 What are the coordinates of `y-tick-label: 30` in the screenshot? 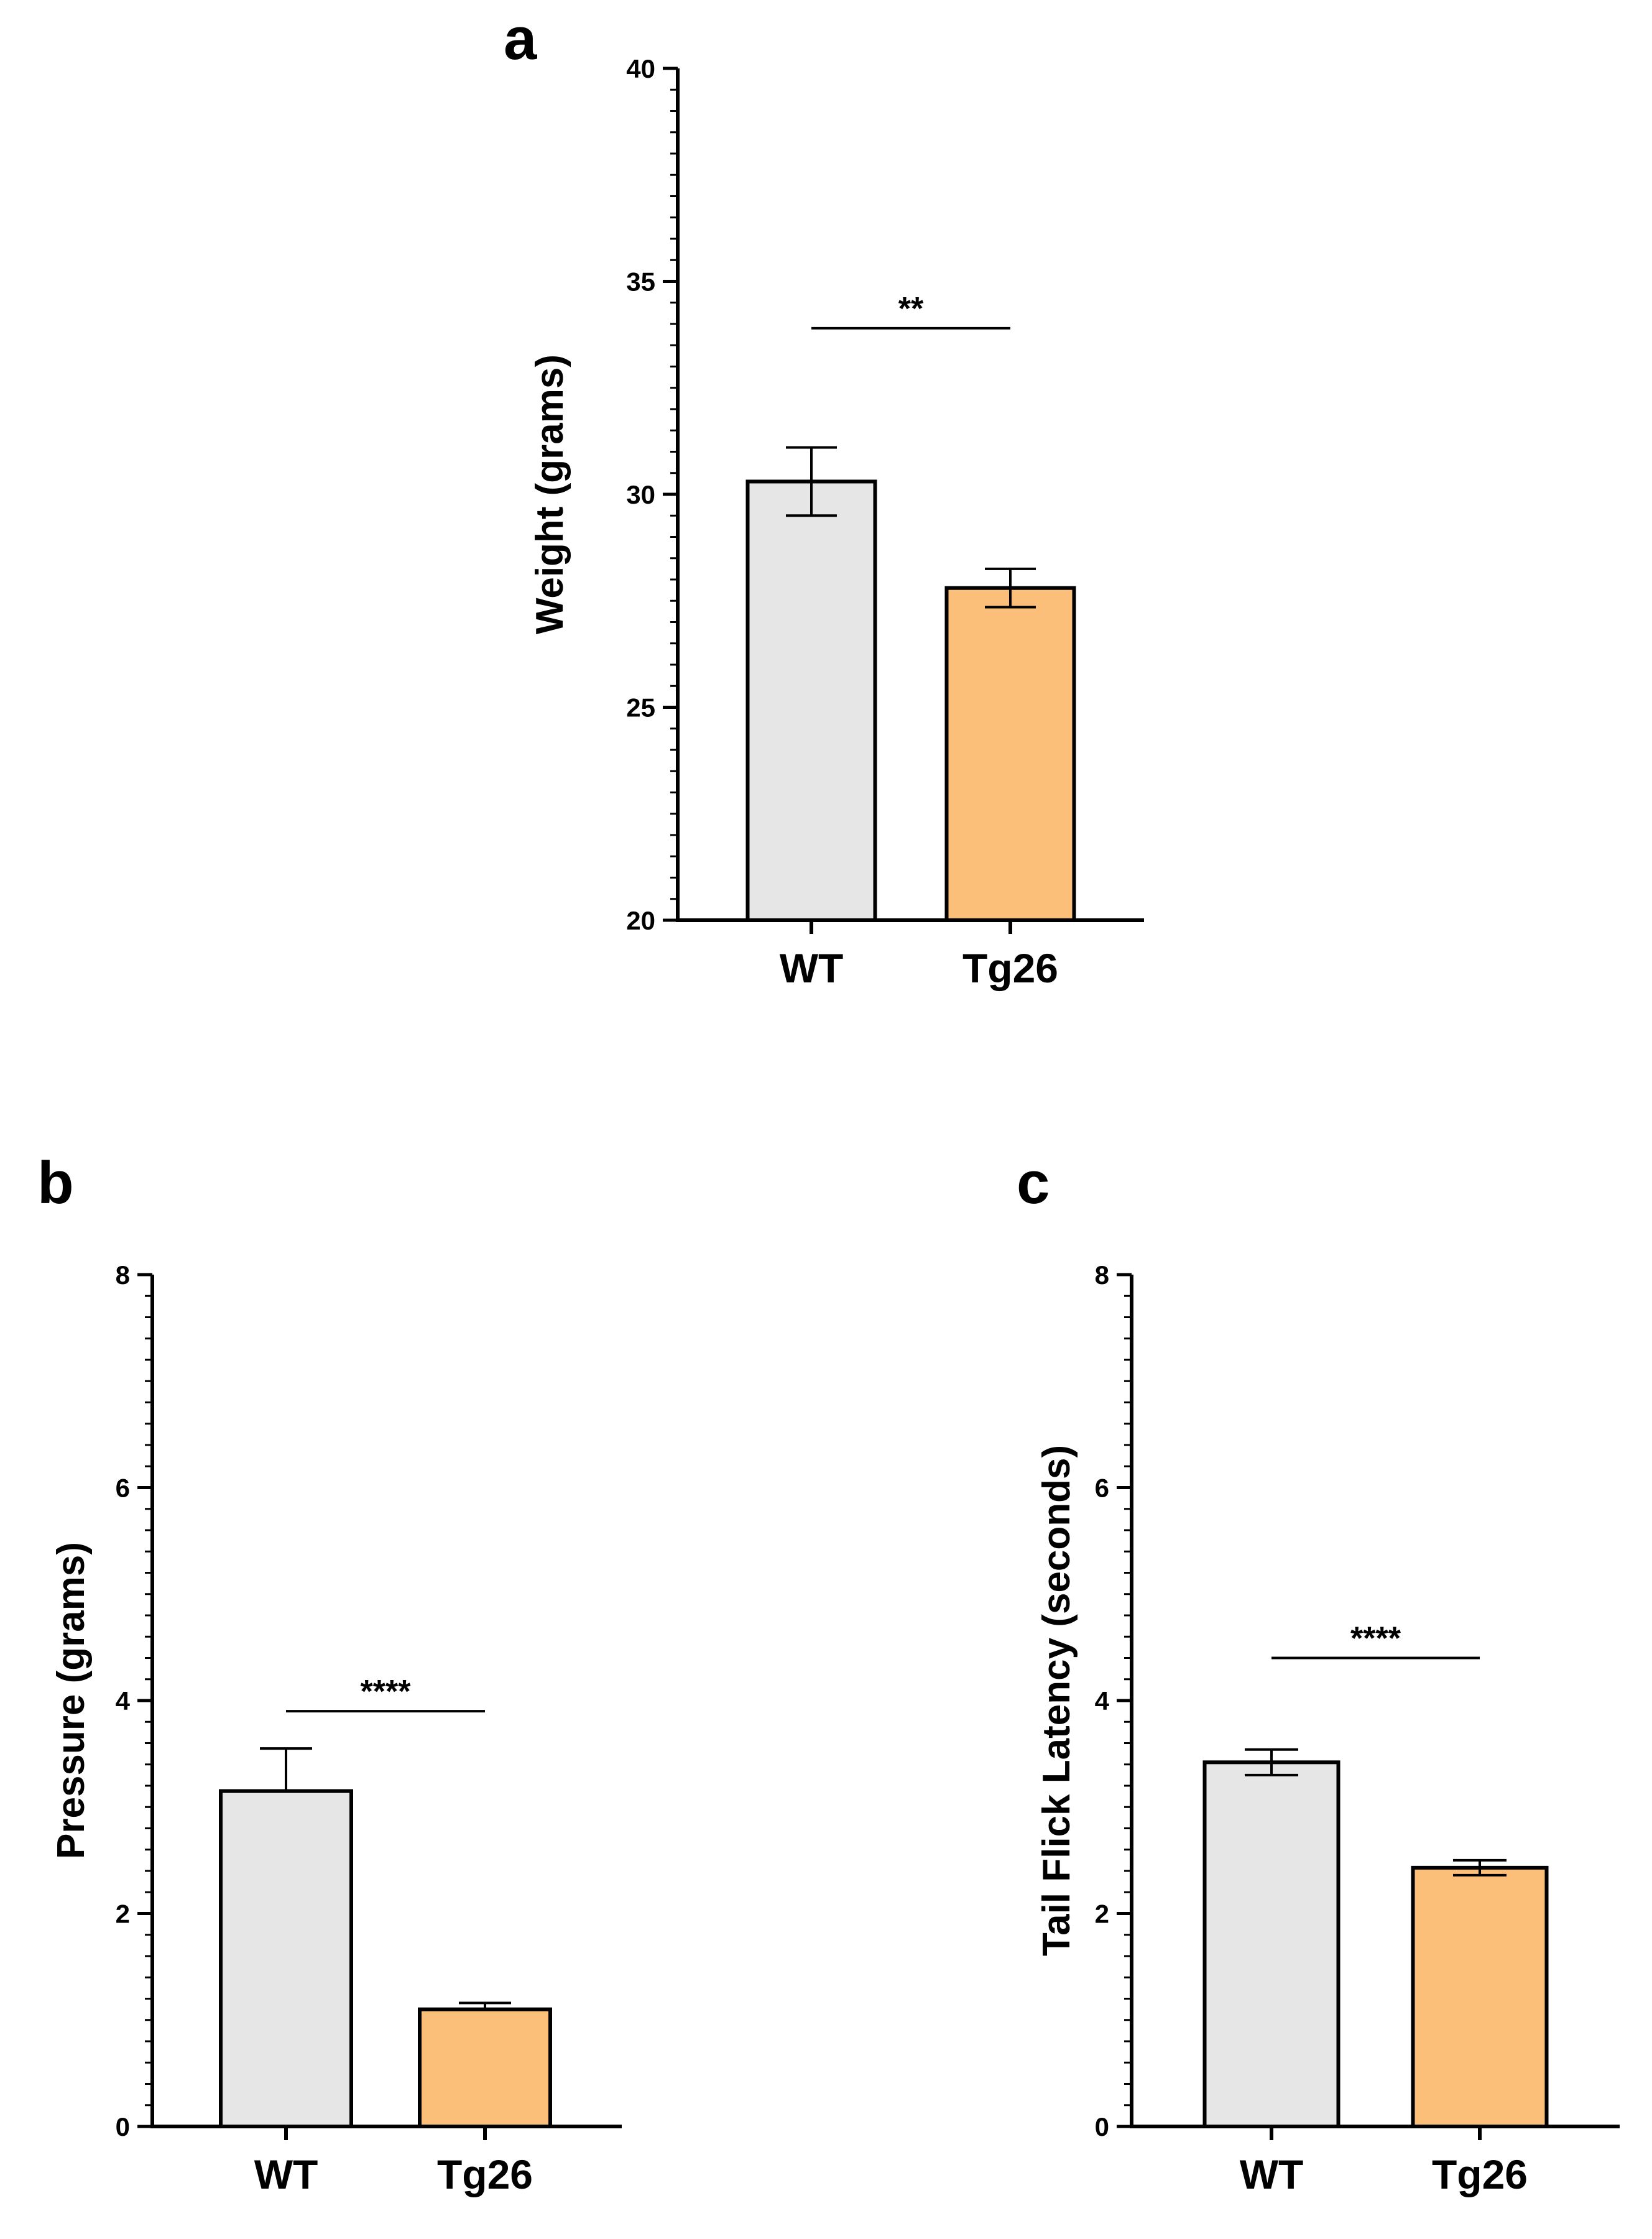 It's located at (641, 495).